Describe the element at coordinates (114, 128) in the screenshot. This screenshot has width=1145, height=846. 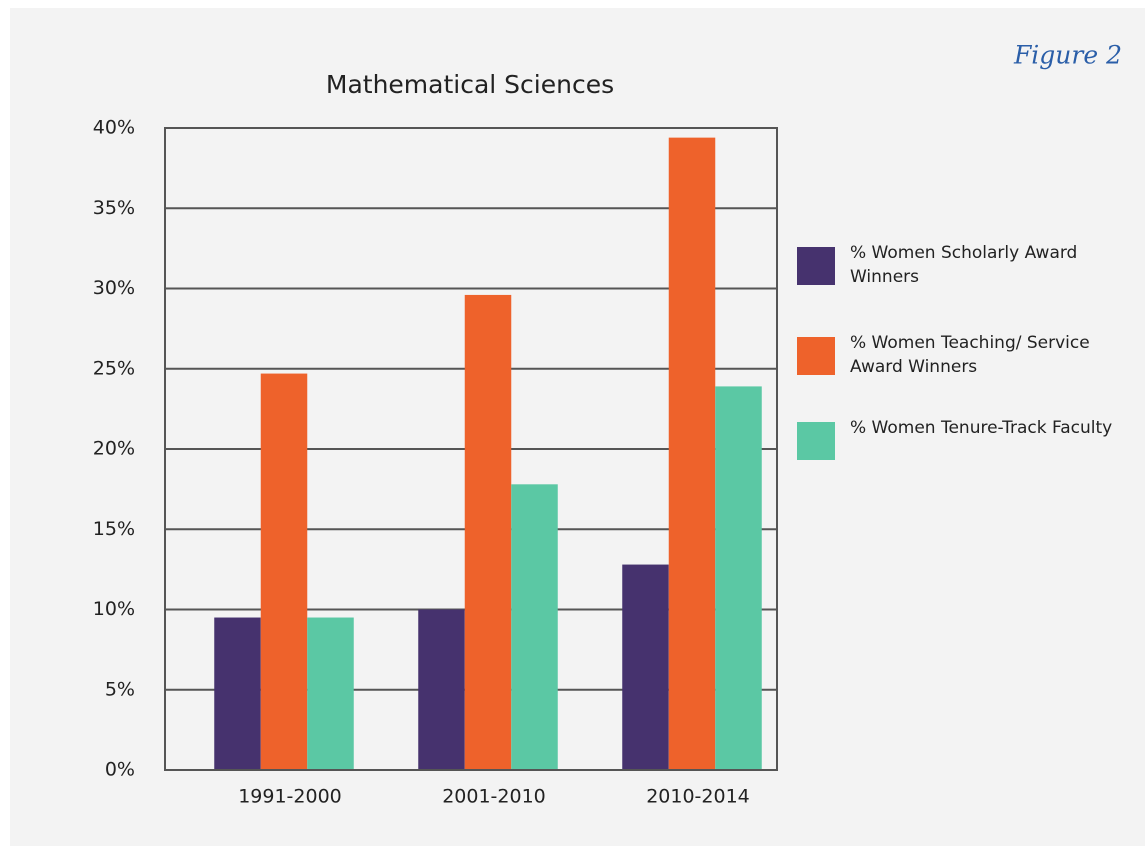
I see `y-tick-label: 40%` at that location.